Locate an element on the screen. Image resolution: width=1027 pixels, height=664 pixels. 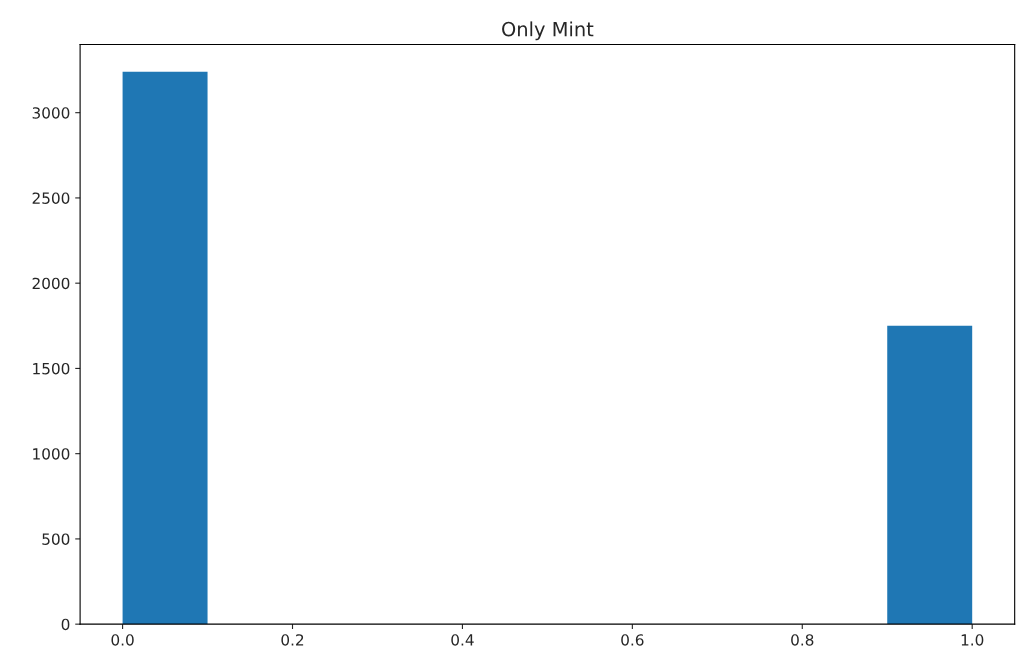
y-tick-label: 1500 is located at coordinates (51, 368).